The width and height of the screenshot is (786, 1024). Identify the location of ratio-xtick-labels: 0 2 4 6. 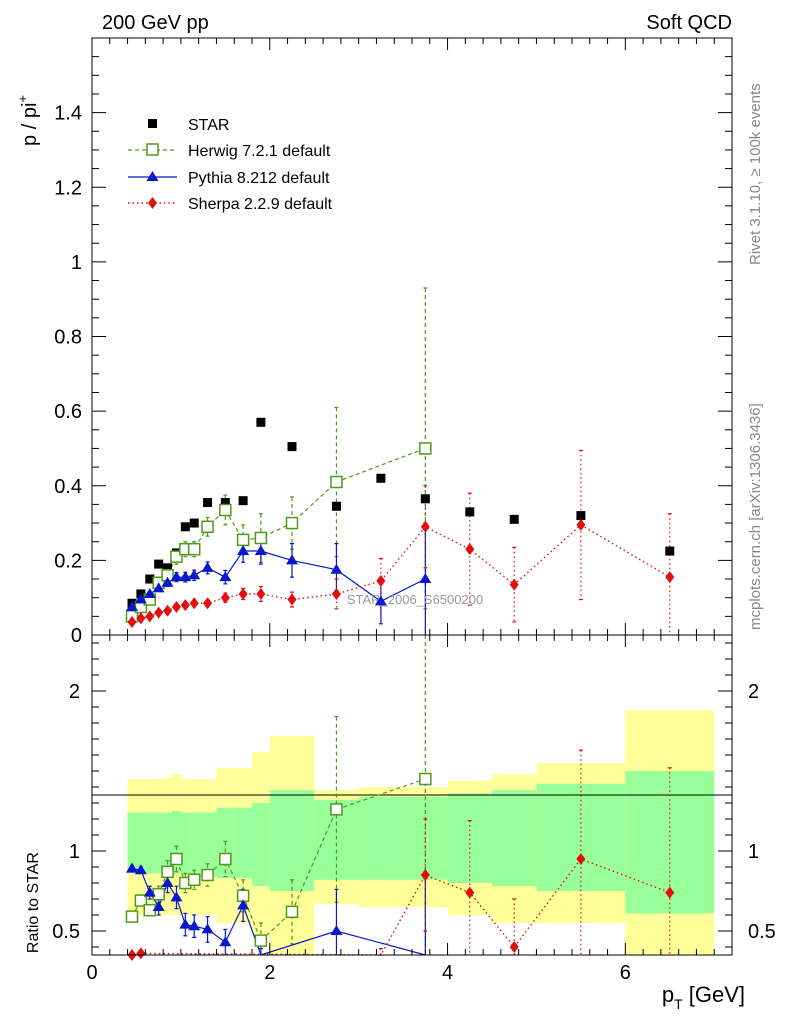
(358, 973).